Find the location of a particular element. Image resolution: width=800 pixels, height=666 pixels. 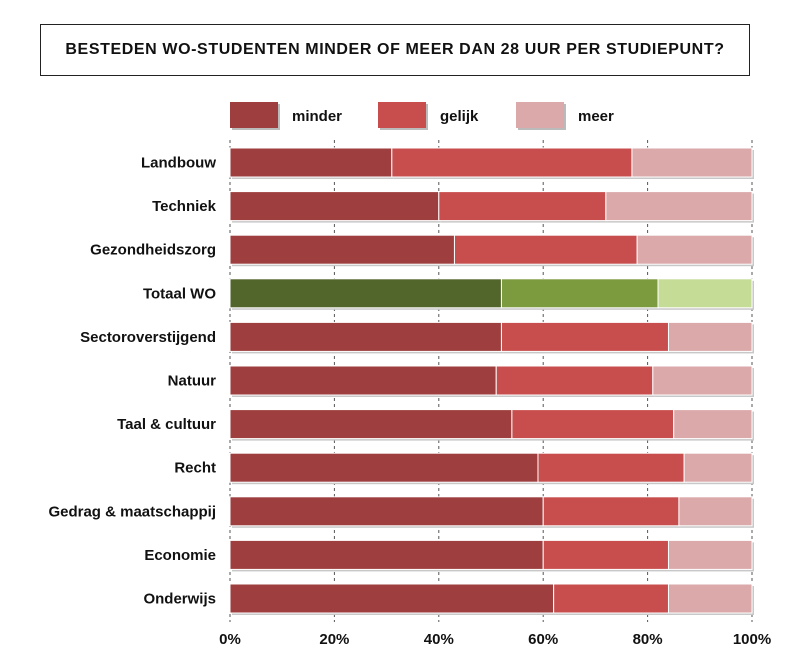

legend-swatch-gelijk is located at coordinates (402, 115).